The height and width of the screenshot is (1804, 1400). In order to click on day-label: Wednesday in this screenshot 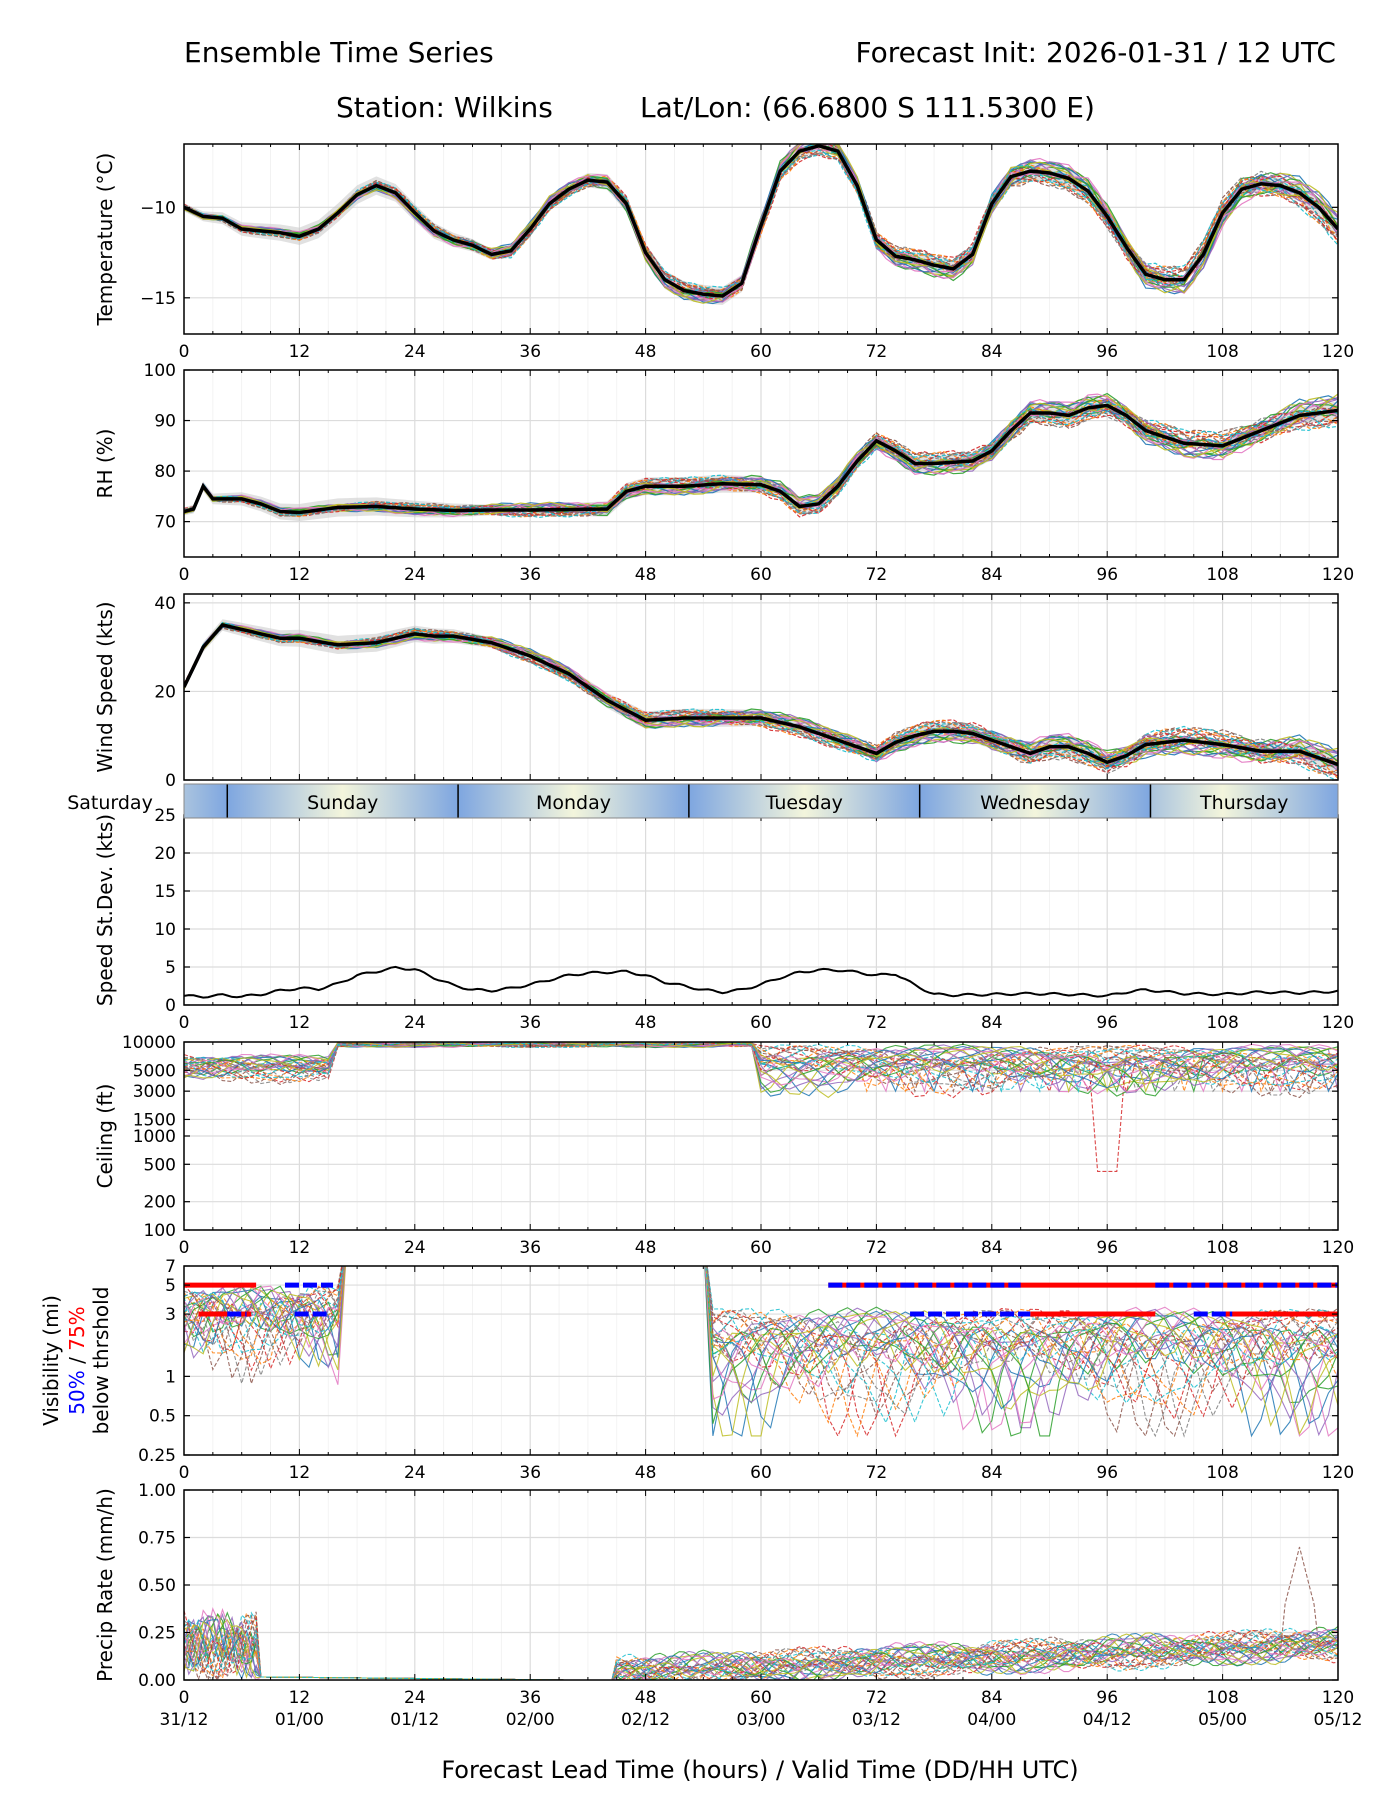, I will do `click(1035, 803)`.